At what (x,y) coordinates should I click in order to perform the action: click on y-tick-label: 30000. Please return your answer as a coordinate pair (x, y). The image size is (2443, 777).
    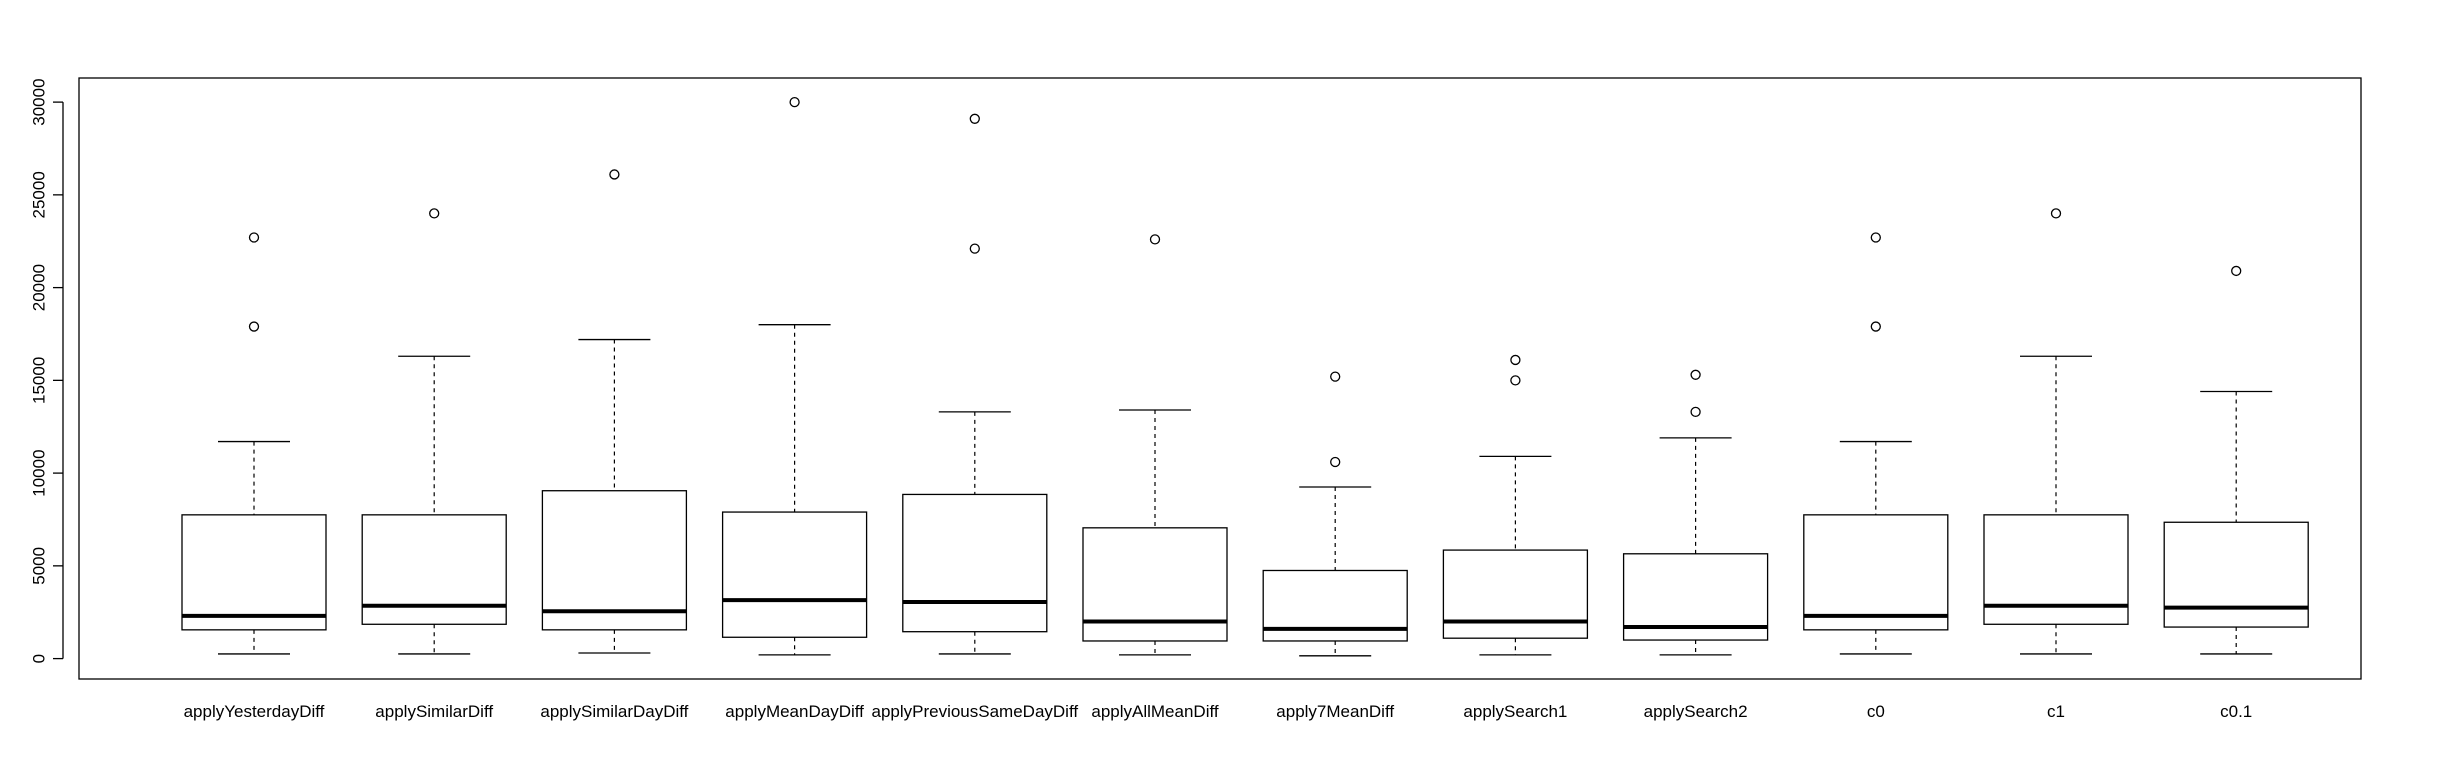
    Looking at the image, I should click on (39, 101).